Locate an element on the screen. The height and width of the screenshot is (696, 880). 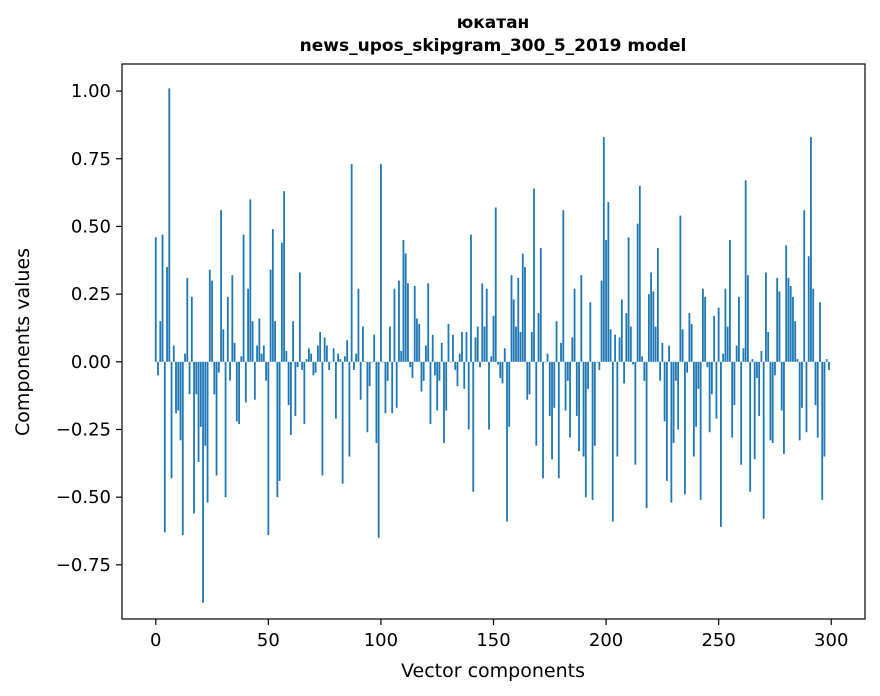
chart-subtitle: news_upos_skipgram_300_5_2019 model is located at coordinates (493, 46).